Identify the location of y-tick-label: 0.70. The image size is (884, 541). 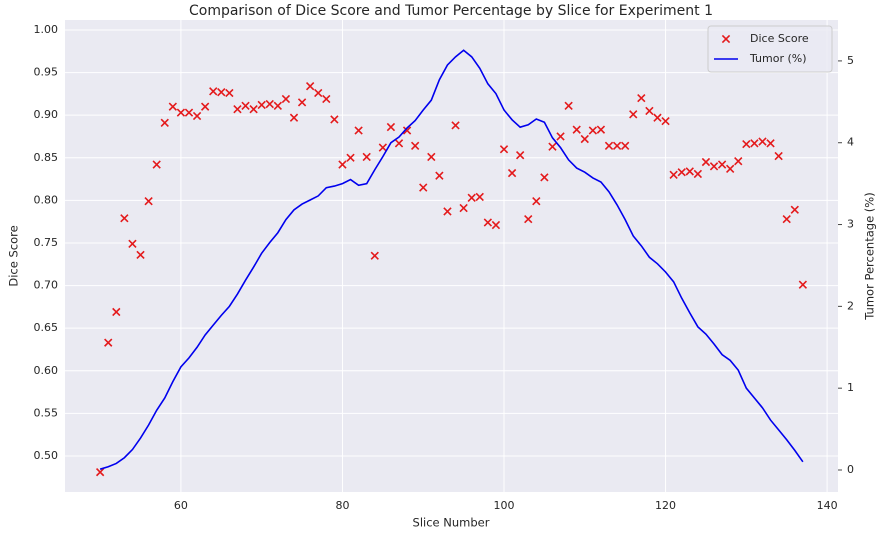
(46, 285).